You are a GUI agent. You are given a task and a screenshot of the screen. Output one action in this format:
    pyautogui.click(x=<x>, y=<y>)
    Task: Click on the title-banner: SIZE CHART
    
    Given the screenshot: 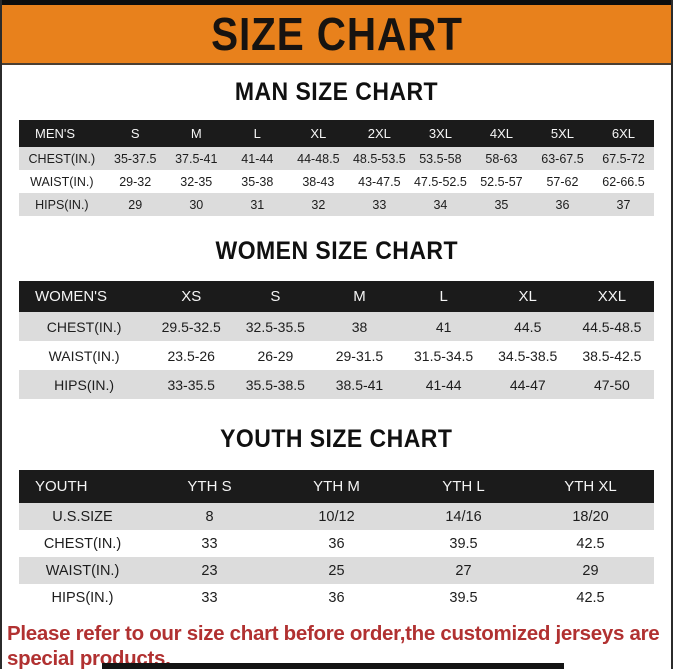 What is the action you would take?
    pyautogui.click(x=336, y=32)
    